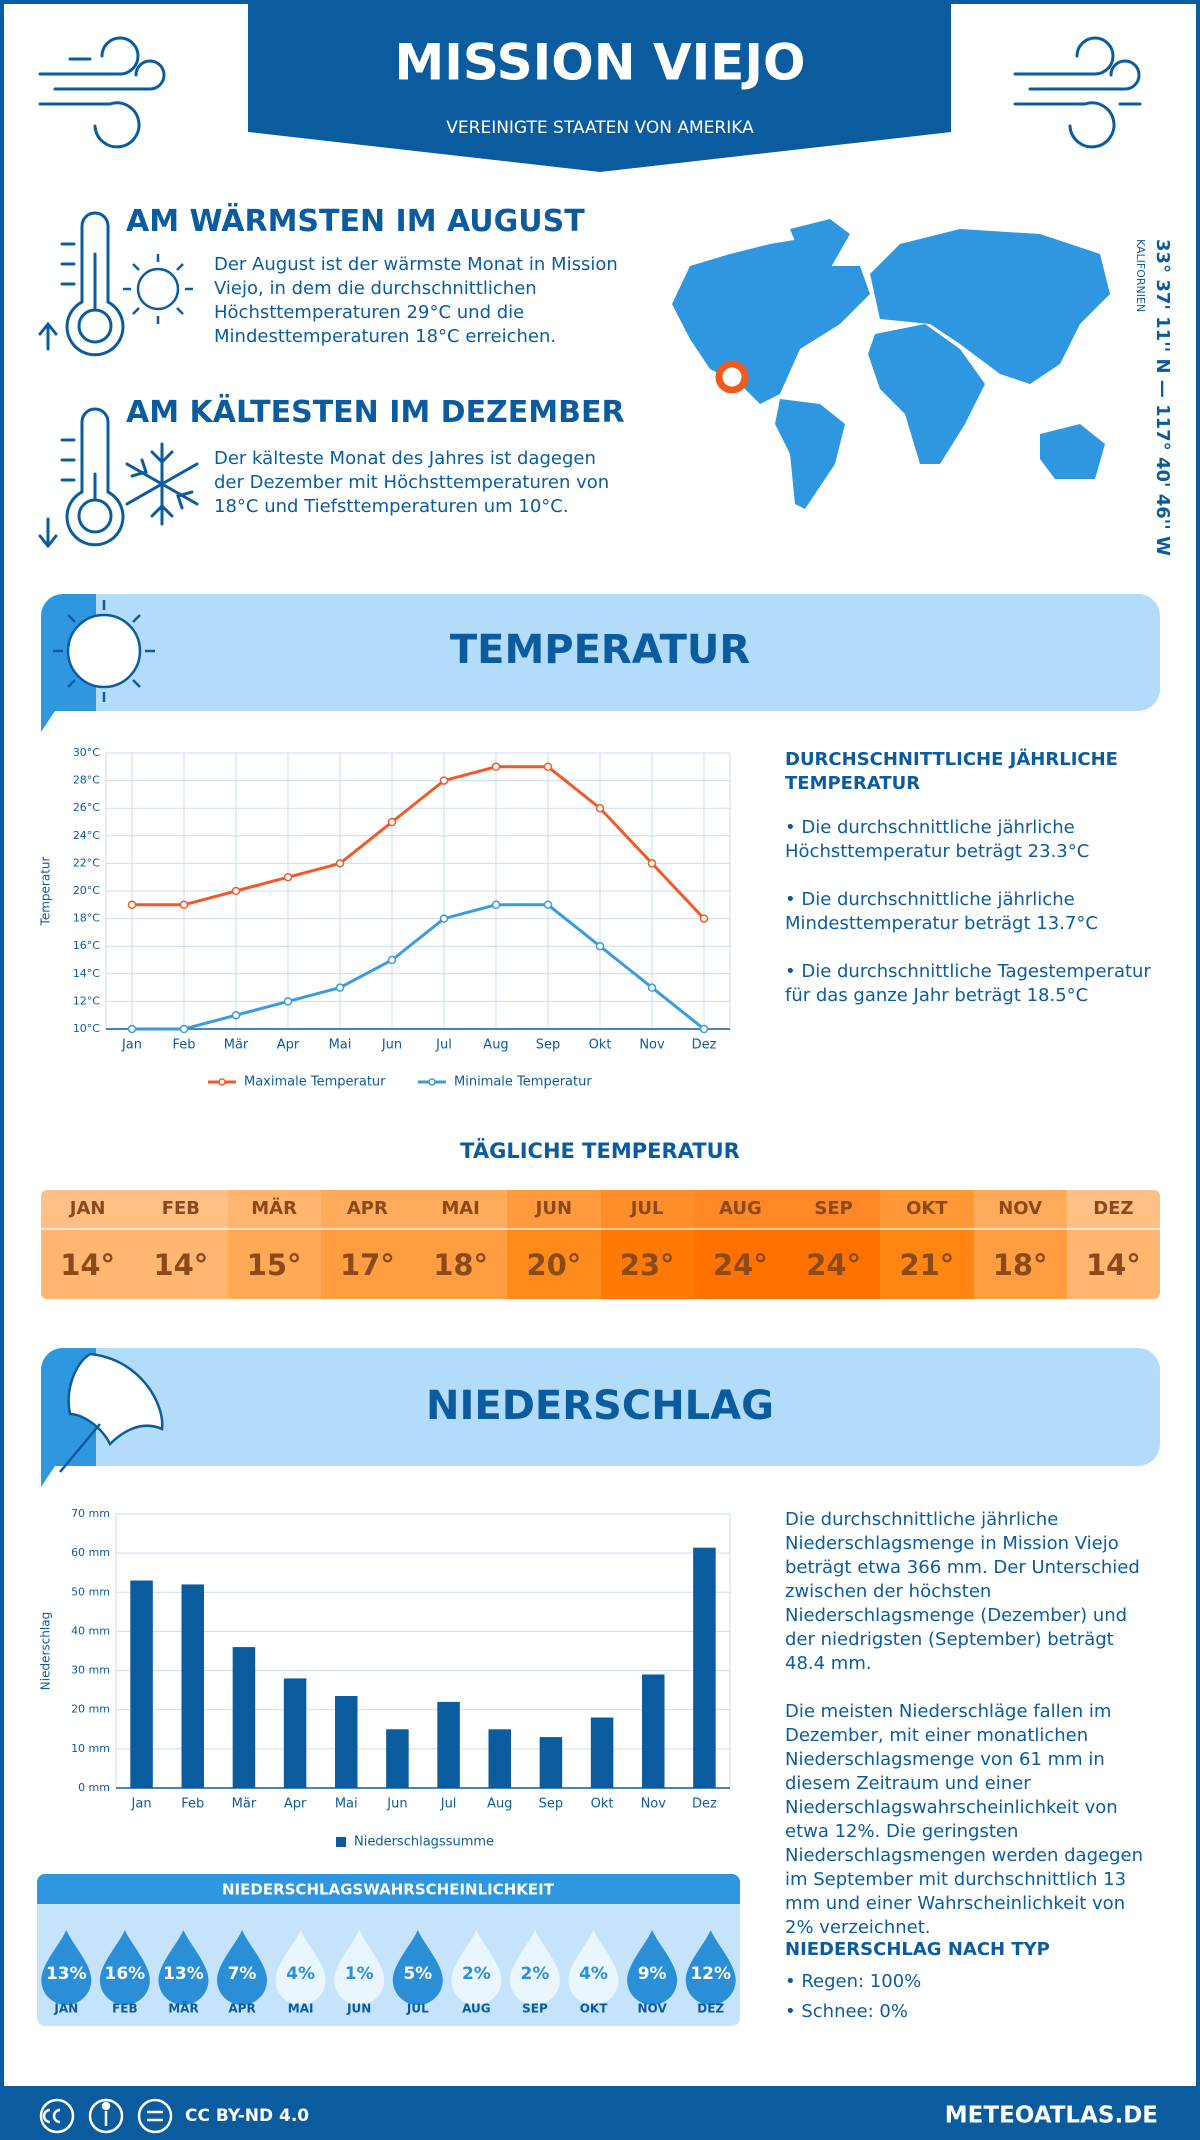 This screenshot has width=1200, height=2140. I want to click on city-title: MISSION VIEJO, so click(599, 63).